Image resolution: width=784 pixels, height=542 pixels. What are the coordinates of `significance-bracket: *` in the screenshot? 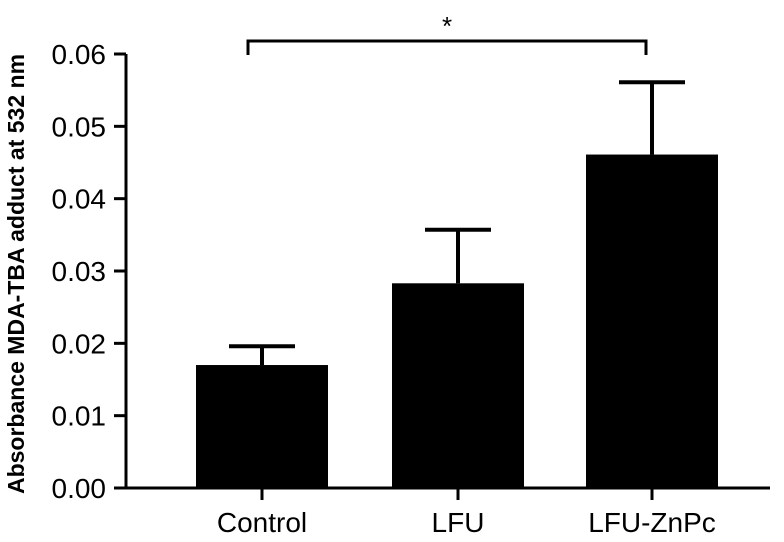 It's located at (447, 33).